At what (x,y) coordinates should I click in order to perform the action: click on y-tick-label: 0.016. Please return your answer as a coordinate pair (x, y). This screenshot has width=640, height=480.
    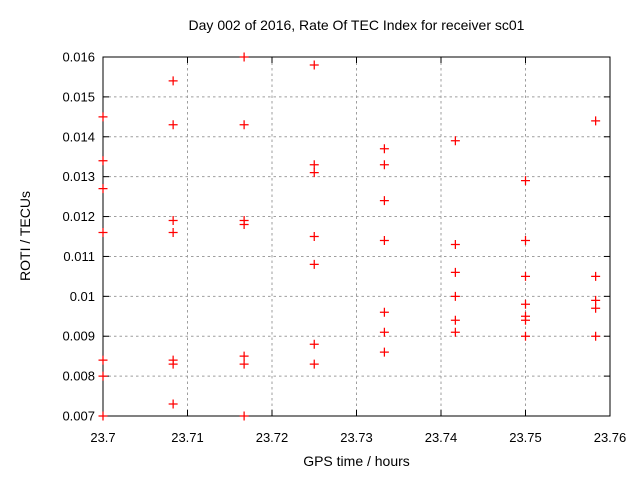
    Looking at the image, I should click on (78, 57).